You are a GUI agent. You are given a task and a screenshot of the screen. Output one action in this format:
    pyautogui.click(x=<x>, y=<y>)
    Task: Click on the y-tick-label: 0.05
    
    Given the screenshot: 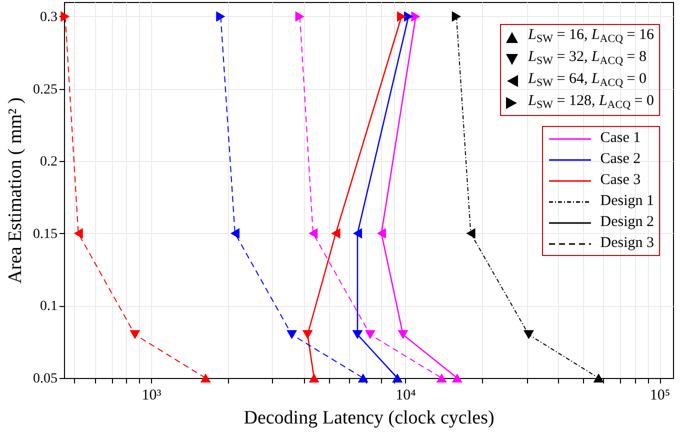 What is the action you would take?
    pyautogui.click(x=45, y=379)
    